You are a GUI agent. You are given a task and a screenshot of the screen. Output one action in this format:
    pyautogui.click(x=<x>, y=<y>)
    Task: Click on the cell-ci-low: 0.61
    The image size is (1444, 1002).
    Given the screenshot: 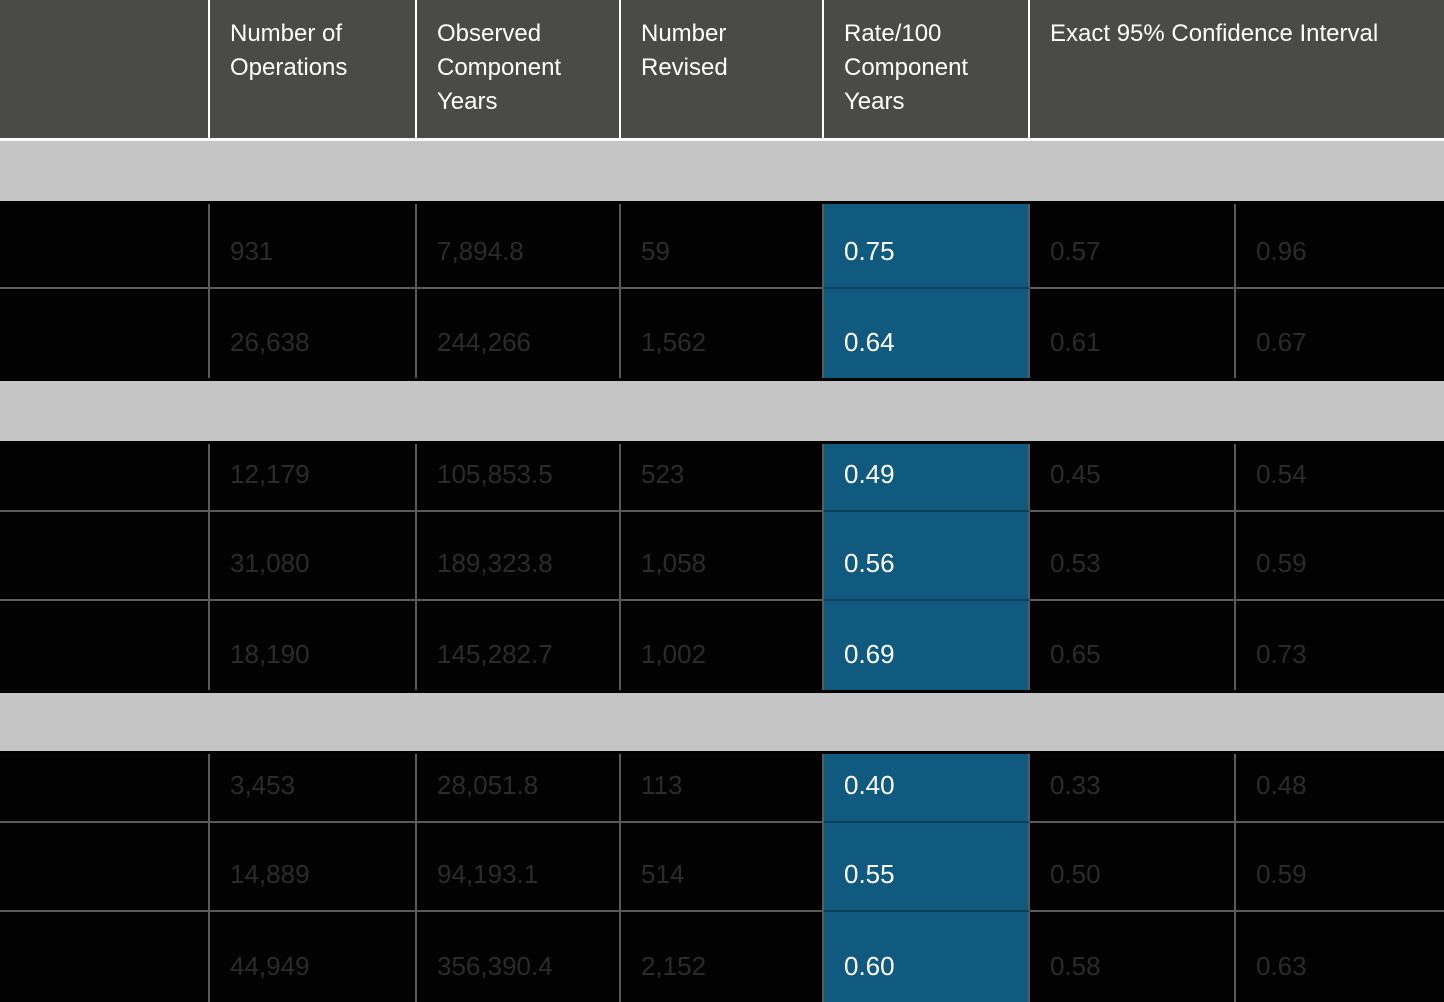 What is the action you would take?
    pyautogui.click(x=1133, y=333)
    